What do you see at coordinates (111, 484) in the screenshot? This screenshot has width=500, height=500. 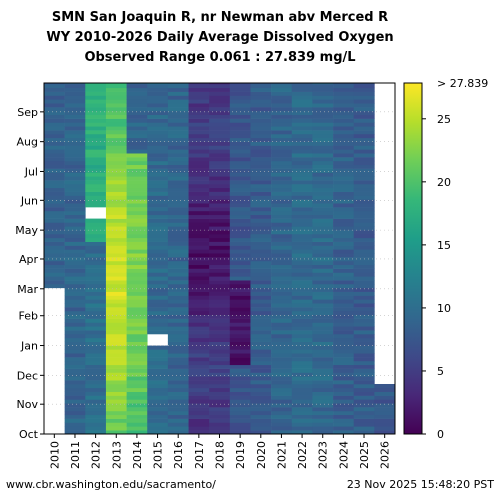 I see `source-url: www.cbr.washington.edu/sacramento/` at bounding box center [111, 484].